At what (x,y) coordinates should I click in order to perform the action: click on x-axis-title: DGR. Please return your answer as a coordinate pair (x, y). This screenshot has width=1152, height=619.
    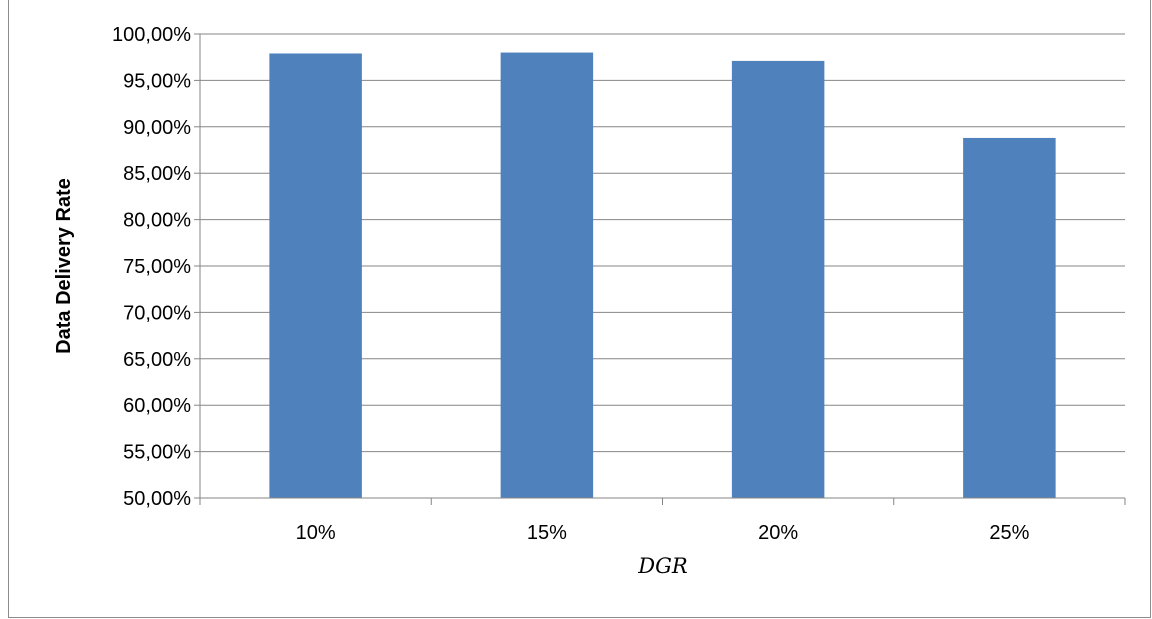
    Looking at the image, I should click on (662, 566).